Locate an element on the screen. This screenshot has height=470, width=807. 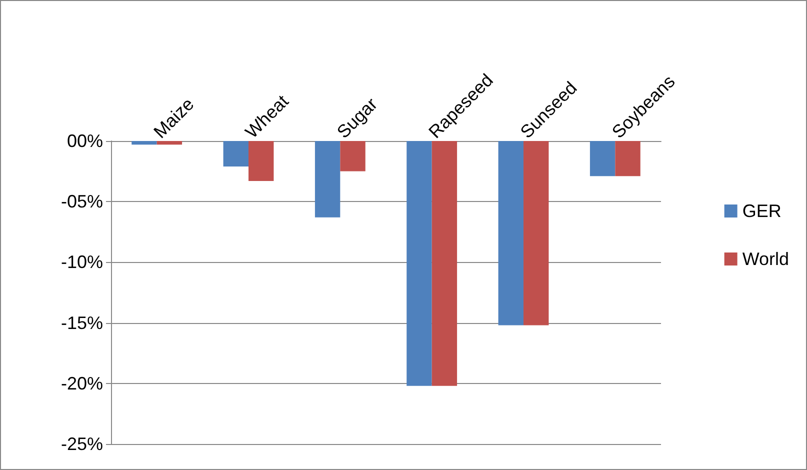
y-tick-label: -25% is located at coordinates (81, 444).